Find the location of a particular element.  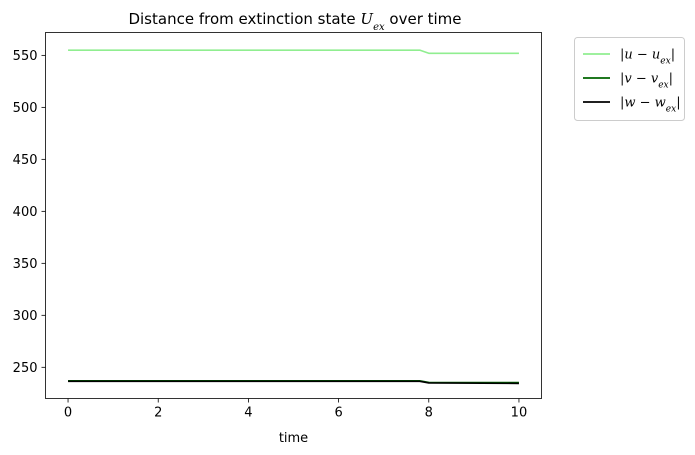

legend-label-2: |w − wex| is located at coordinates (650, 105).